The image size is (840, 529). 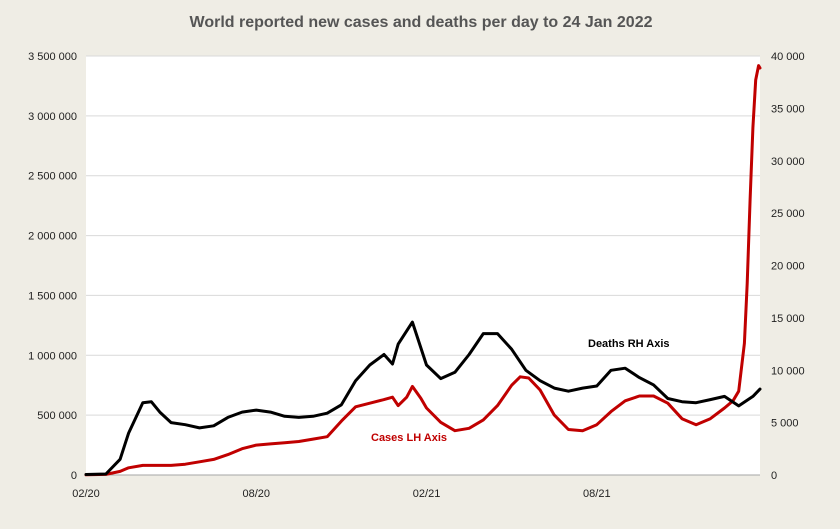 What do you see at coordinates (52, 237) in the screenshot?
I see `left-tick-label: 2 000 000` at bounding box center [52, 237].